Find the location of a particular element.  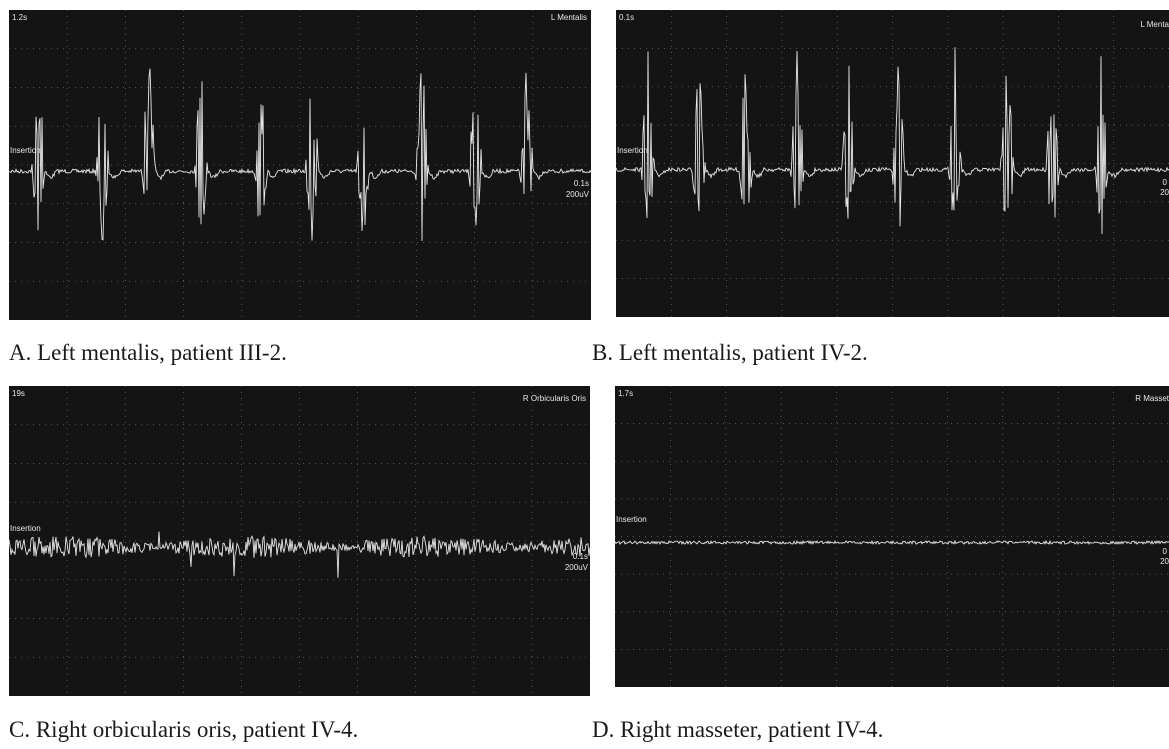

caption-b: B. Left mentalis, patient IV-2. is located at coordinates (730, 352).